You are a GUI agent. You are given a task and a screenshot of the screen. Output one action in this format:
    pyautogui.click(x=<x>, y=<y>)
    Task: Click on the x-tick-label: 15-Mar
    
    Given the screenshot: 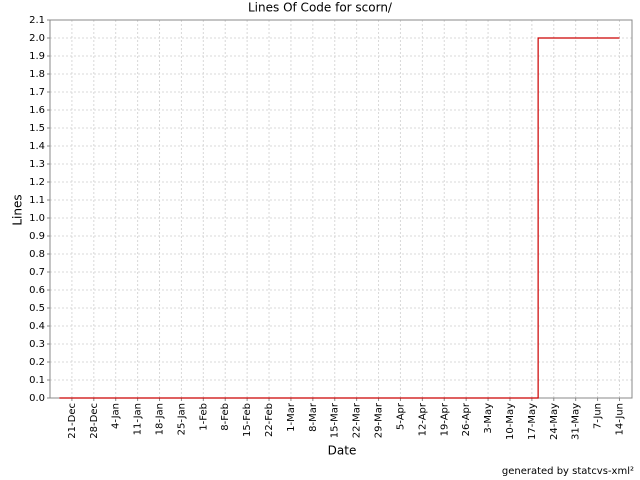 What is the action you would take?
    pyautogui.click(x=335, y=420)
    